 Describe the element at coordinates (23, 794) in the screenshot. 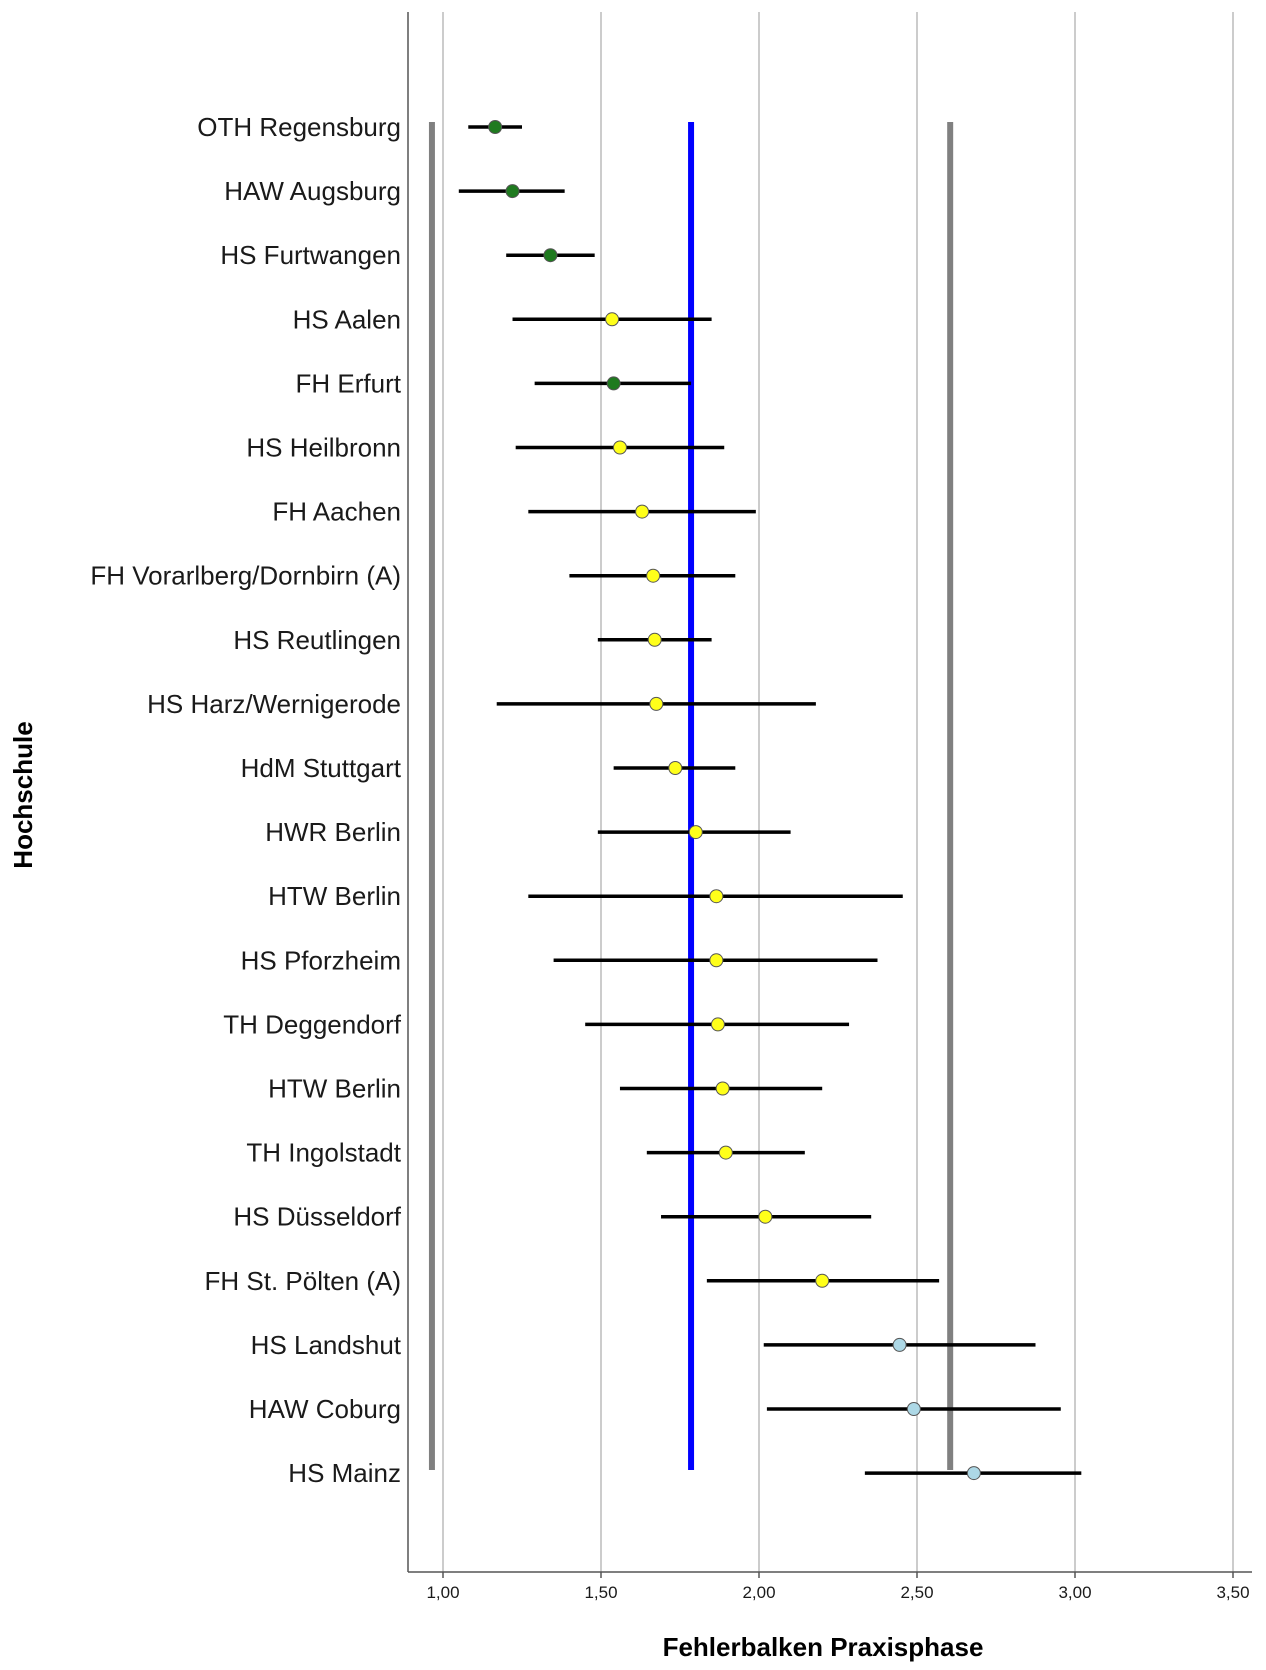

I see `y-axis-title: Hochschule` at that location.